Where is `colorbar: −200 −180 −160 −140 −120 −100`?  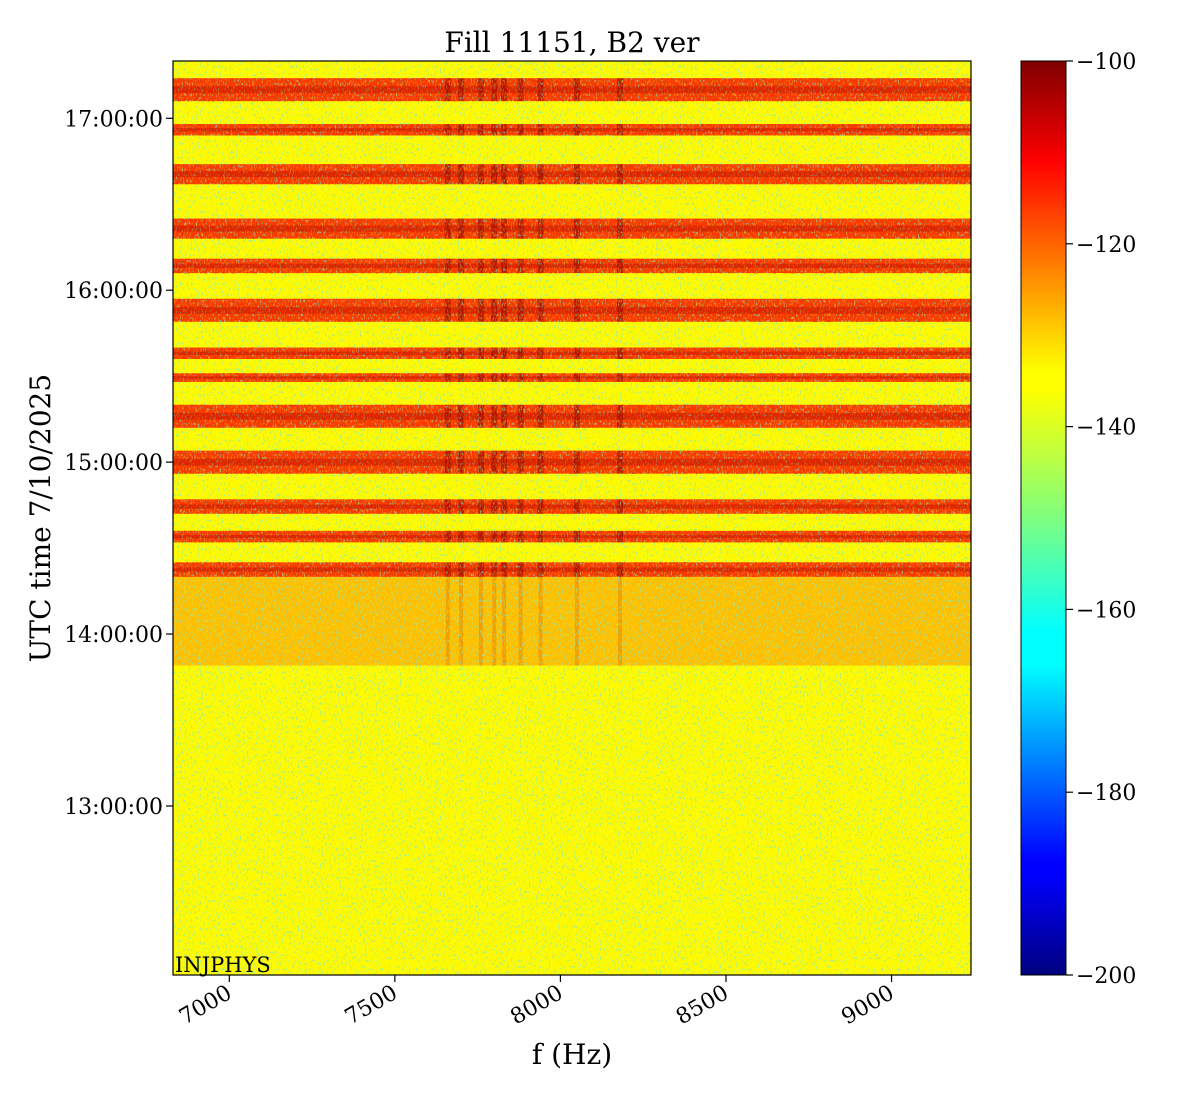
colorbar: −200 −180 −160 −140 −120 −100 is located at coordinates (1078, 519).